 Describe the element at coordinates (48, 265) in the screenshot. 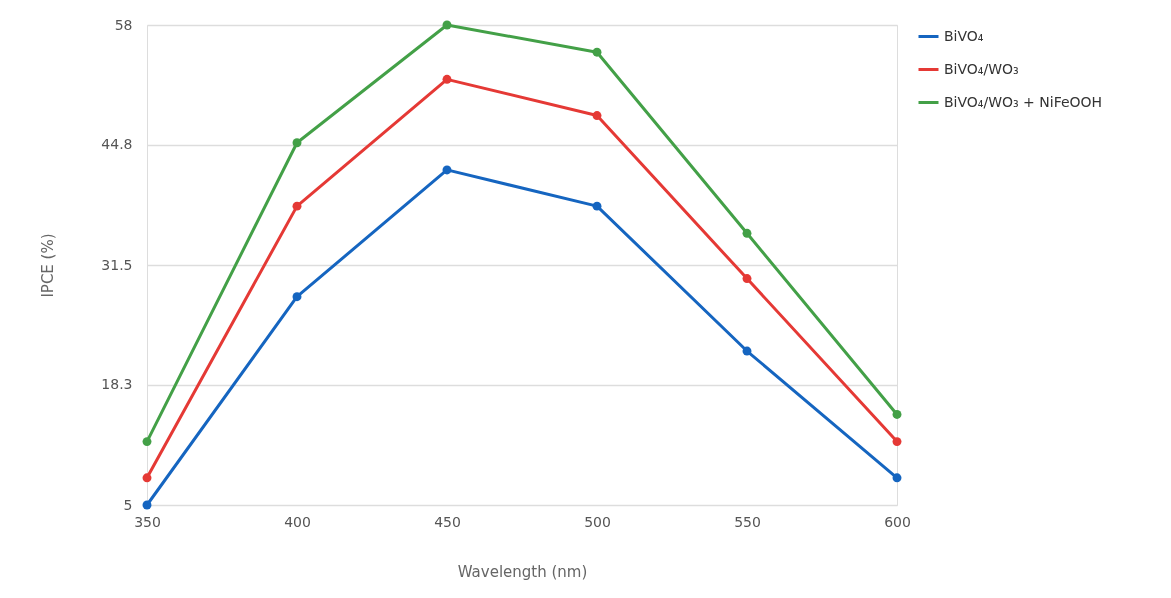

I see `y-axis-title: IPCE (%)` at that location.